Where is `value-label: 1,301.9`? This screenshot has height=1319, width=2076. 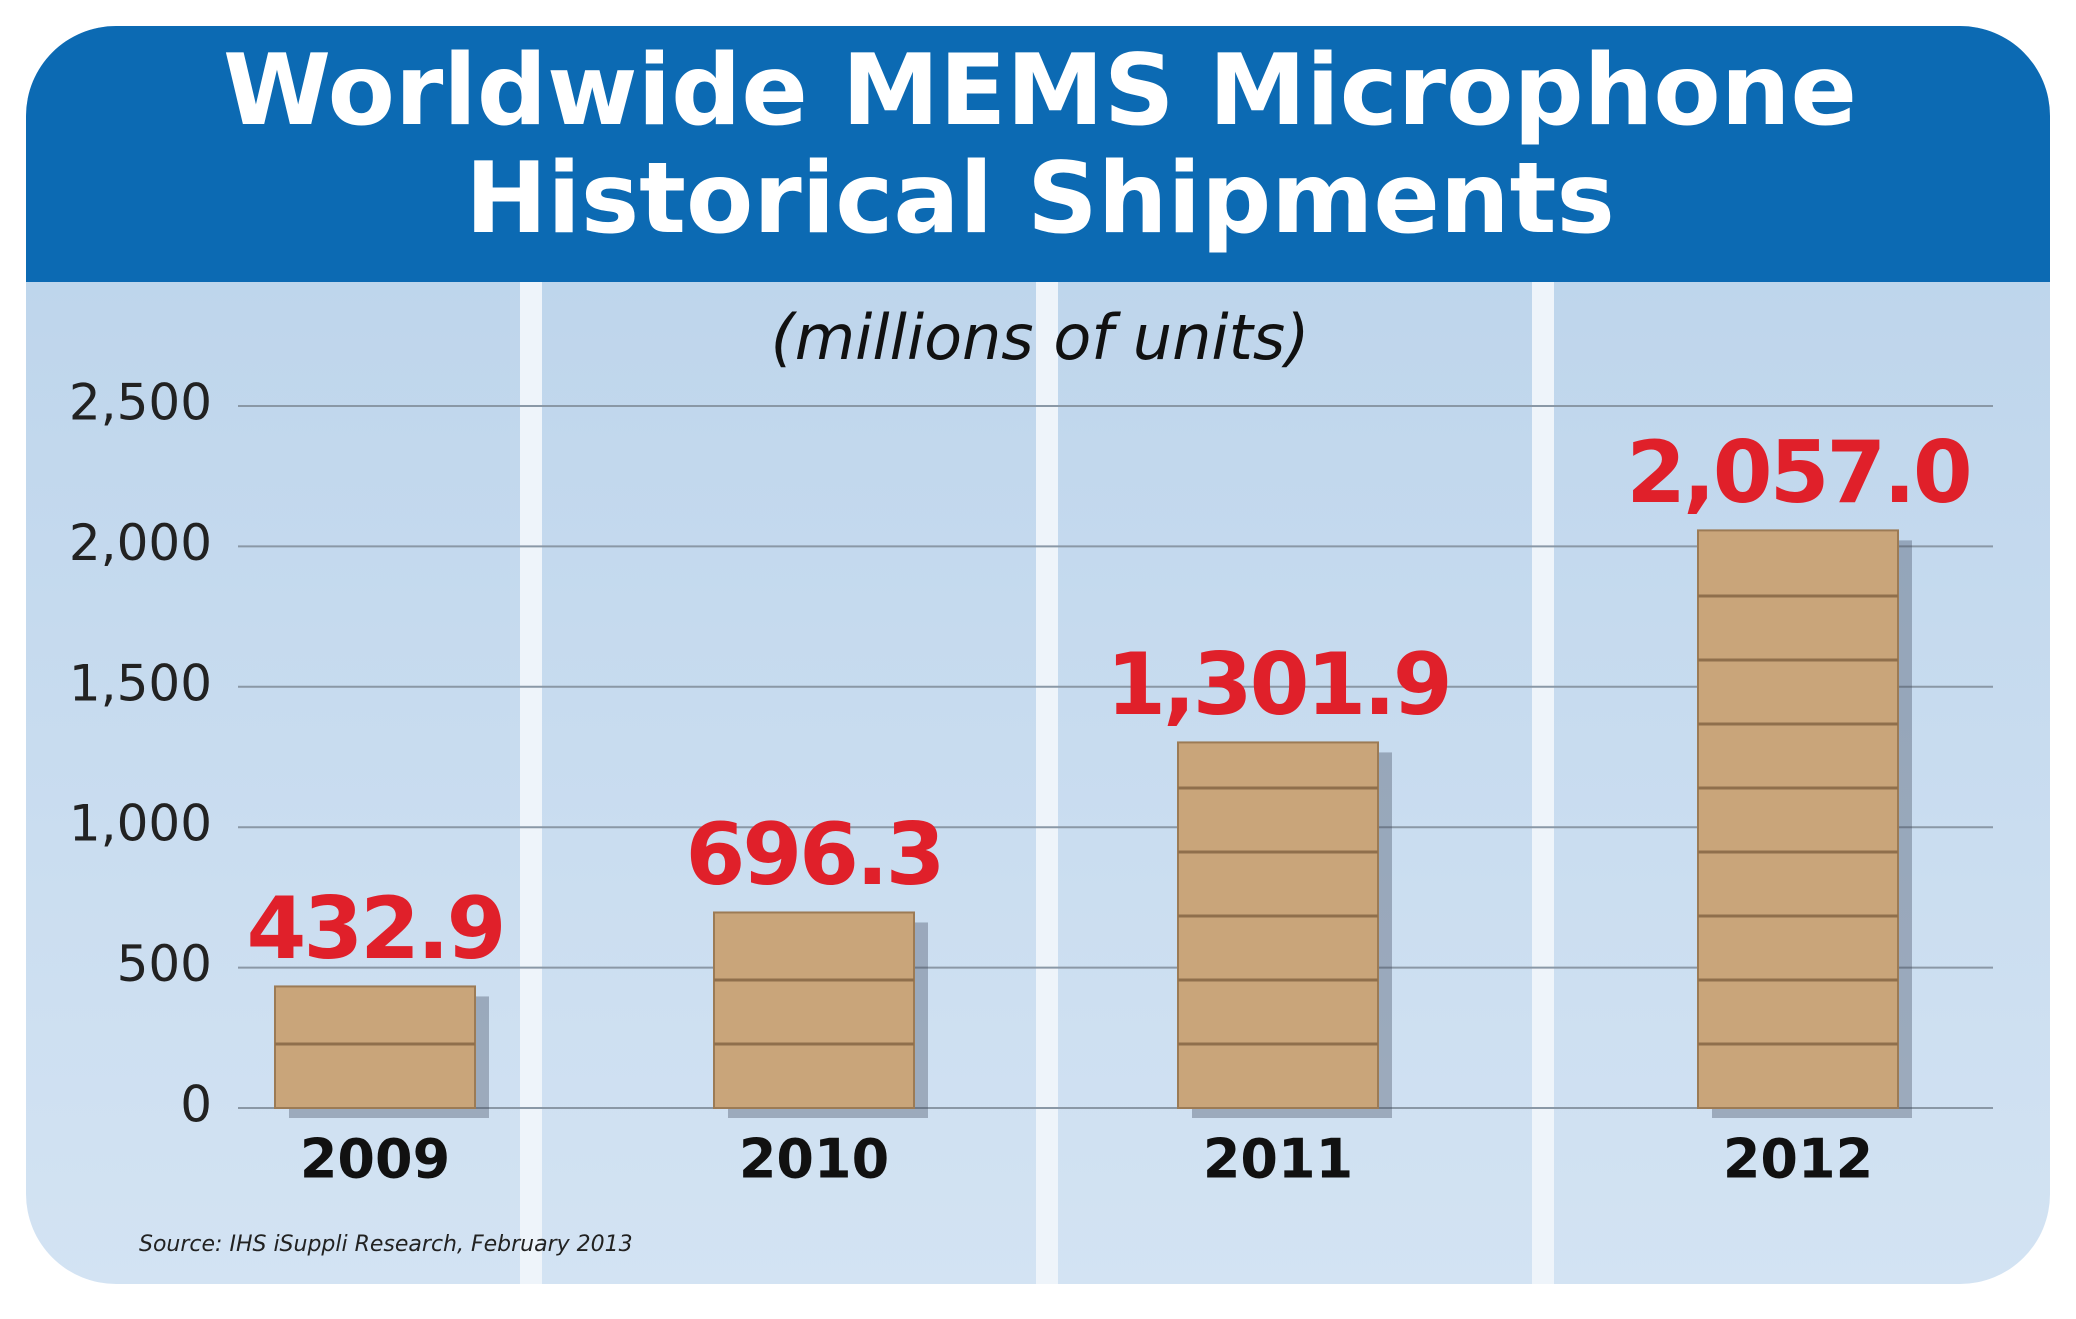
value-label: 1,301.9 is located at coordinates (1278, 685).